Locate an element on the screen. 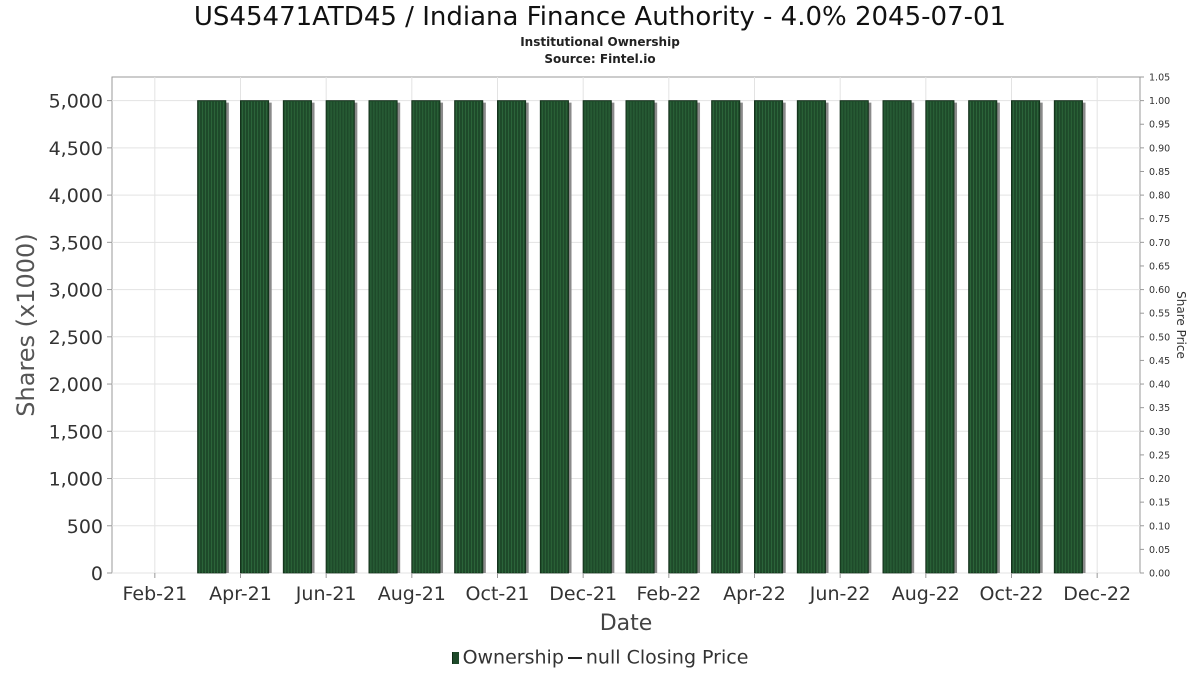  y-tick-label: 0 is located at coordinates (97, 574).